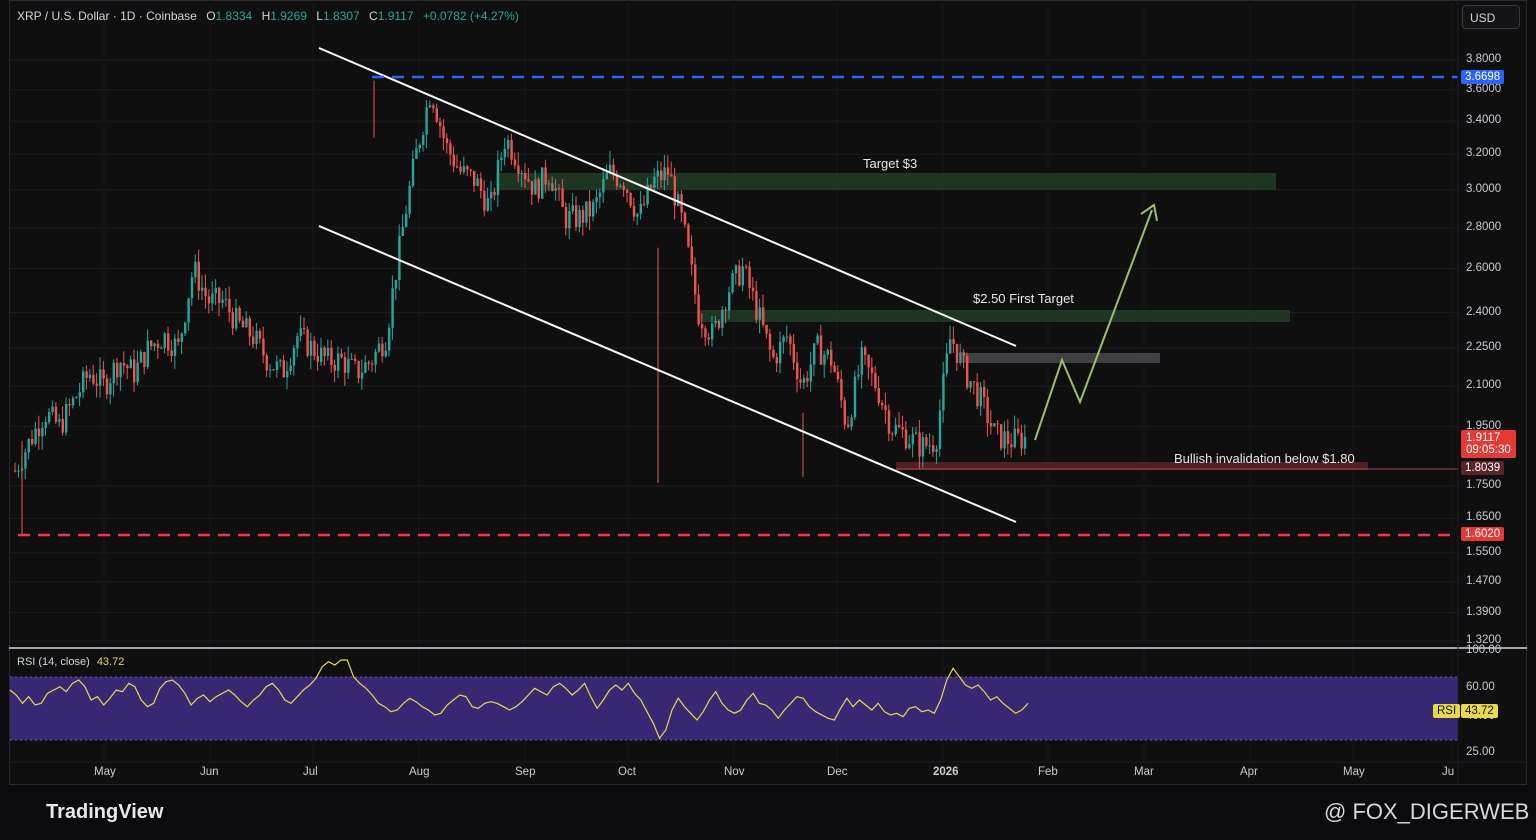 This screenshot has width=1536, height=840. What do you see at coordinates (1093, 325) in the screenshot?
I see `projection-path` at bounding box center [1093, 325].